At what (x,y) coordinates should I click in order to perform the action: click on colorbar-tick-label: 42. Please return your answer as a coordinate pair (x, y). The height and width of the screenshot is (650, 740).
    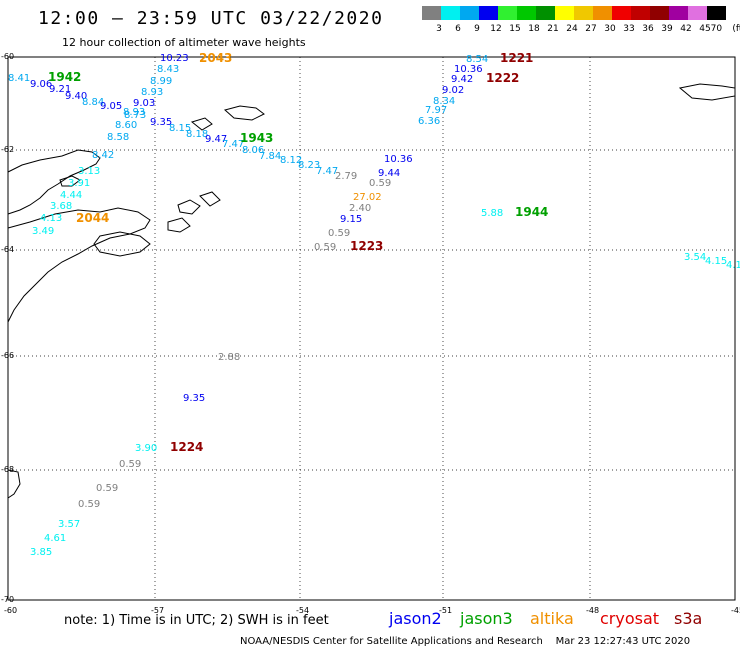
    Looking at the image, I should click on (685, 29).